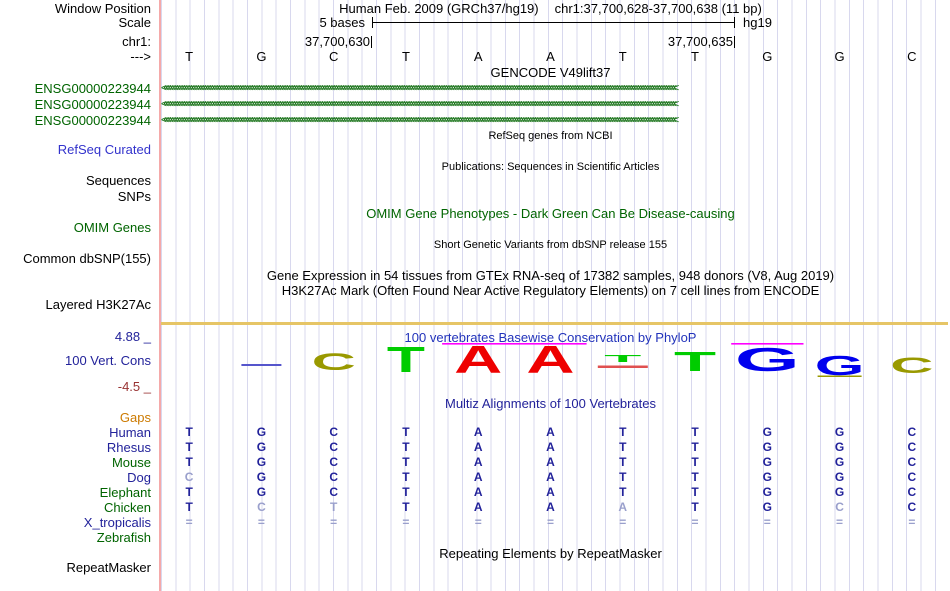 This screenshot has height=591, width=950. I want to click on track-label-omim-genes: OMIM Genes, so click(112, 227).